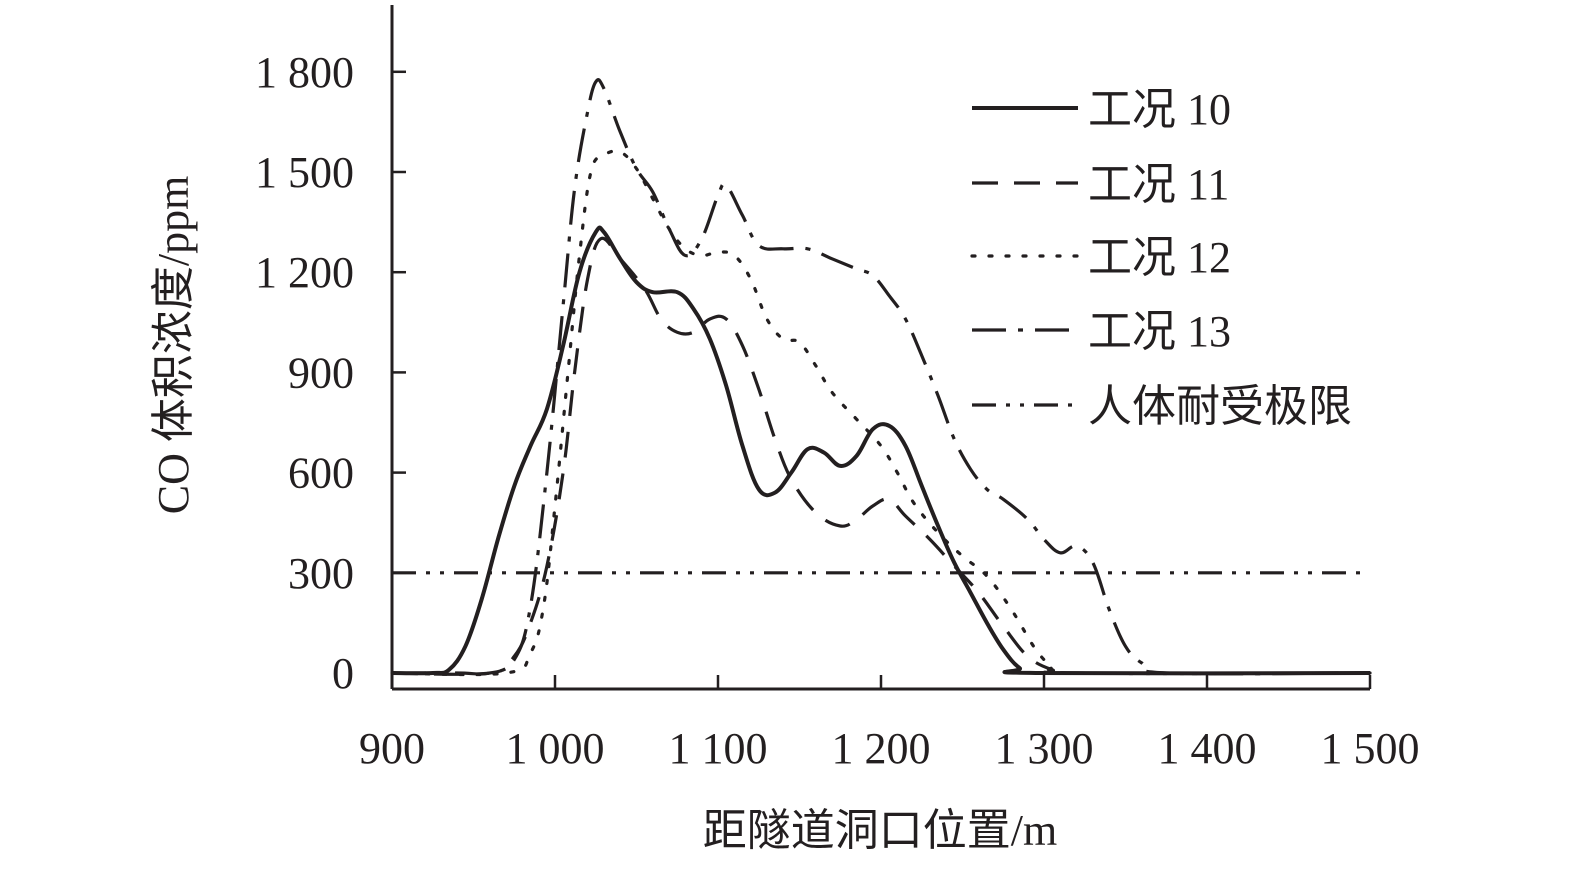 Image resolution: width=1575 pixels, height=870 pixels. Describe the element at coordinates (1159, 109) in the screenshot. I see `legend-label-1: 工况 10` at that location.